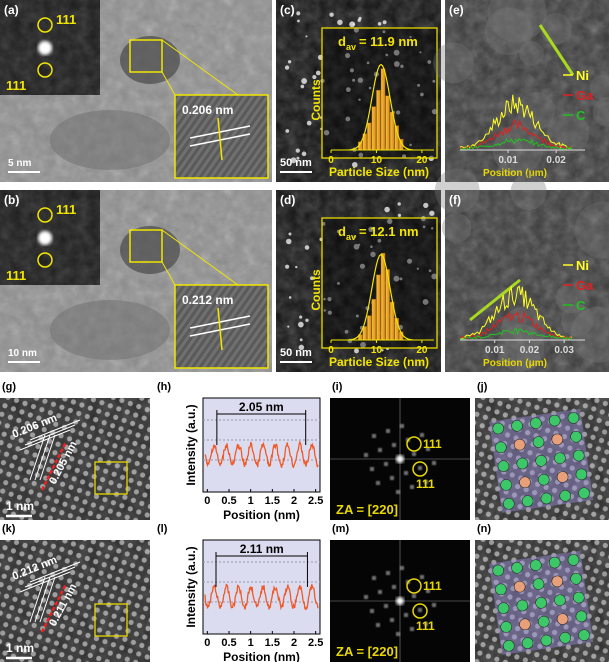 Image resolution: width=609 pixels, height=662 pixels. What do you see at coordinates (45, 48) in the screenshot?
I see `fft-center` at bounding box center [45, 48].